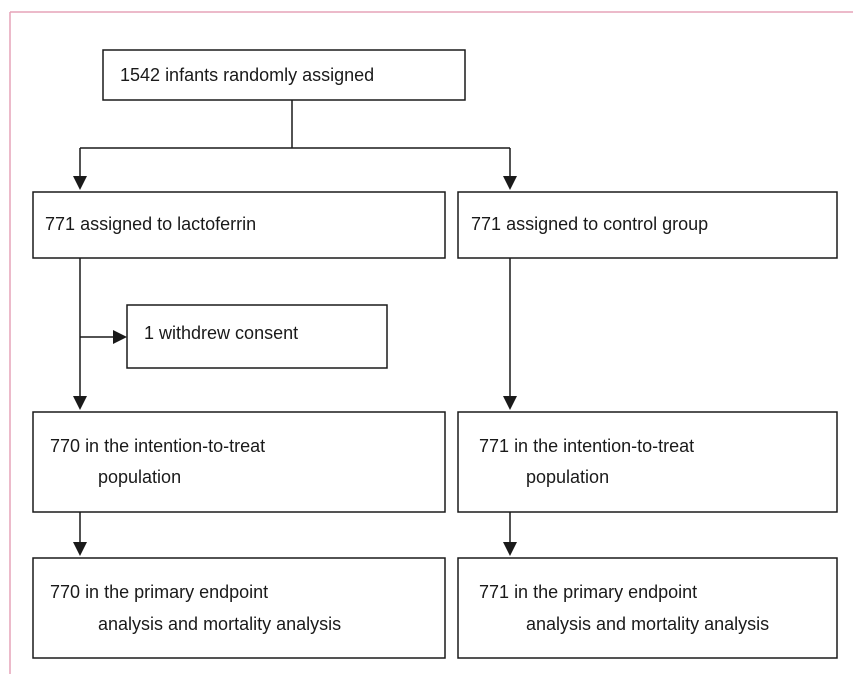 The width and height of the screenshot is (853, 674). What do you see at coordinates (588, 592) in the screenshot?
I see `node-label: 771 in the primary endpoint` at bounding box center [588, 592].